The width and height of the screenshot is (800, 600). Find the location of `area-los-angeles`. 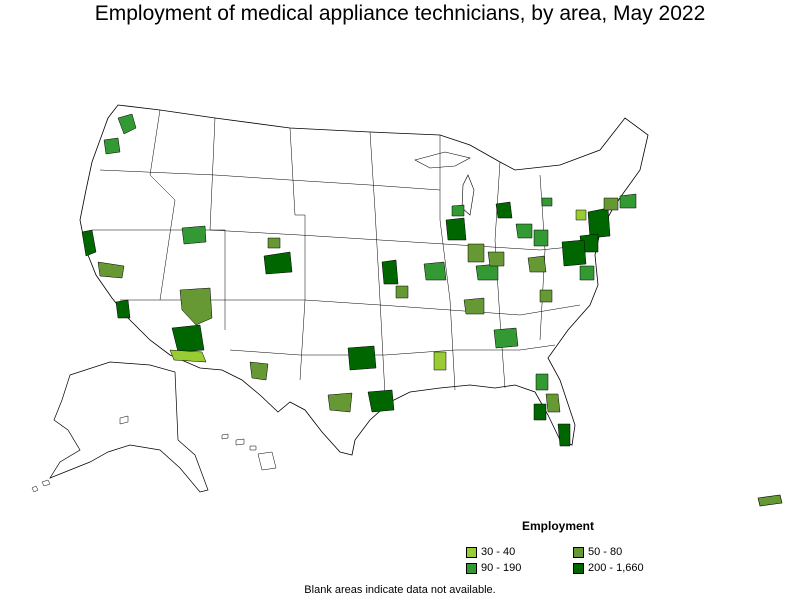

area-los-angeles is located at coordinates (123, 309).